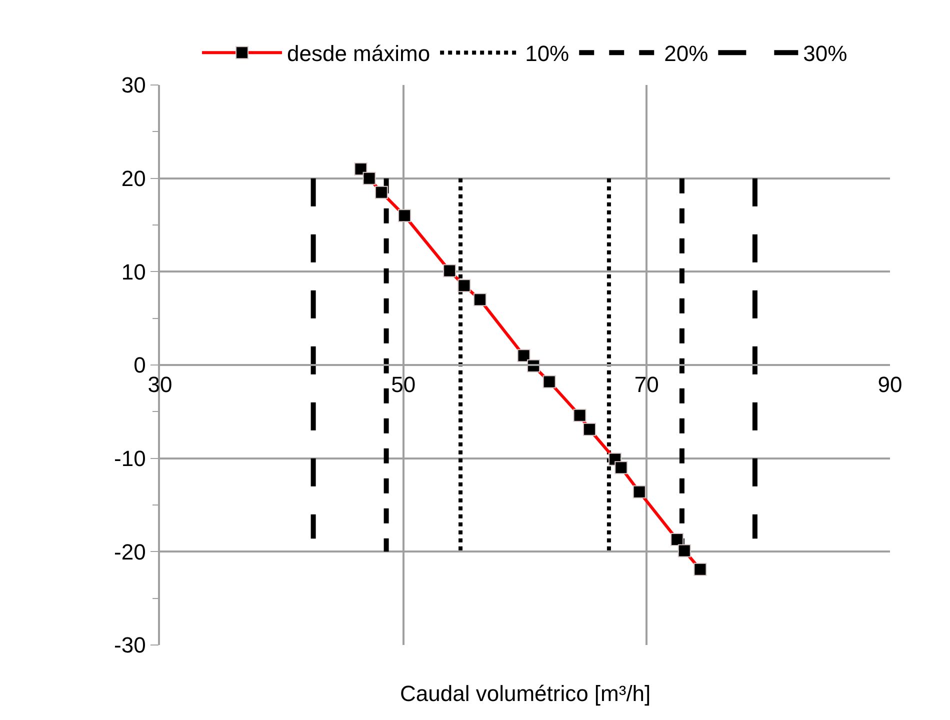 This screenshot has width=950, height=720. I want to click on y-tick-label: -30, so click(130, 645).